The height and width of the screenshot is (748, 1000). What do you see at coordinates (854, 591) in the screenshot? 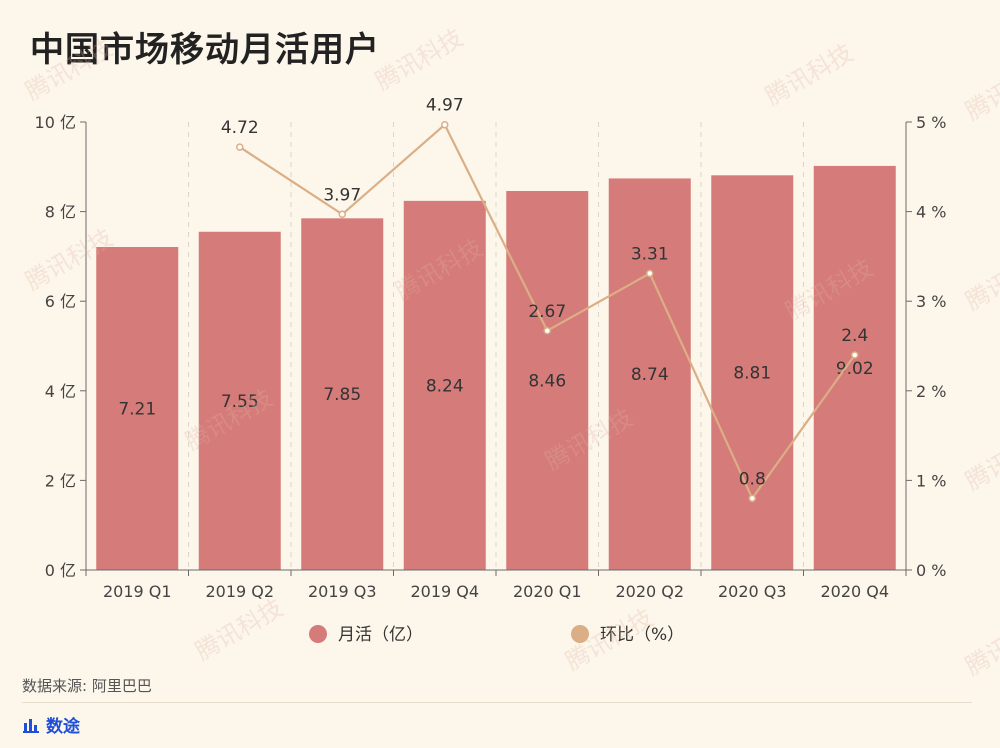
I see `x-tick-label: 2020 Q4` at bounding box center [854, 591].